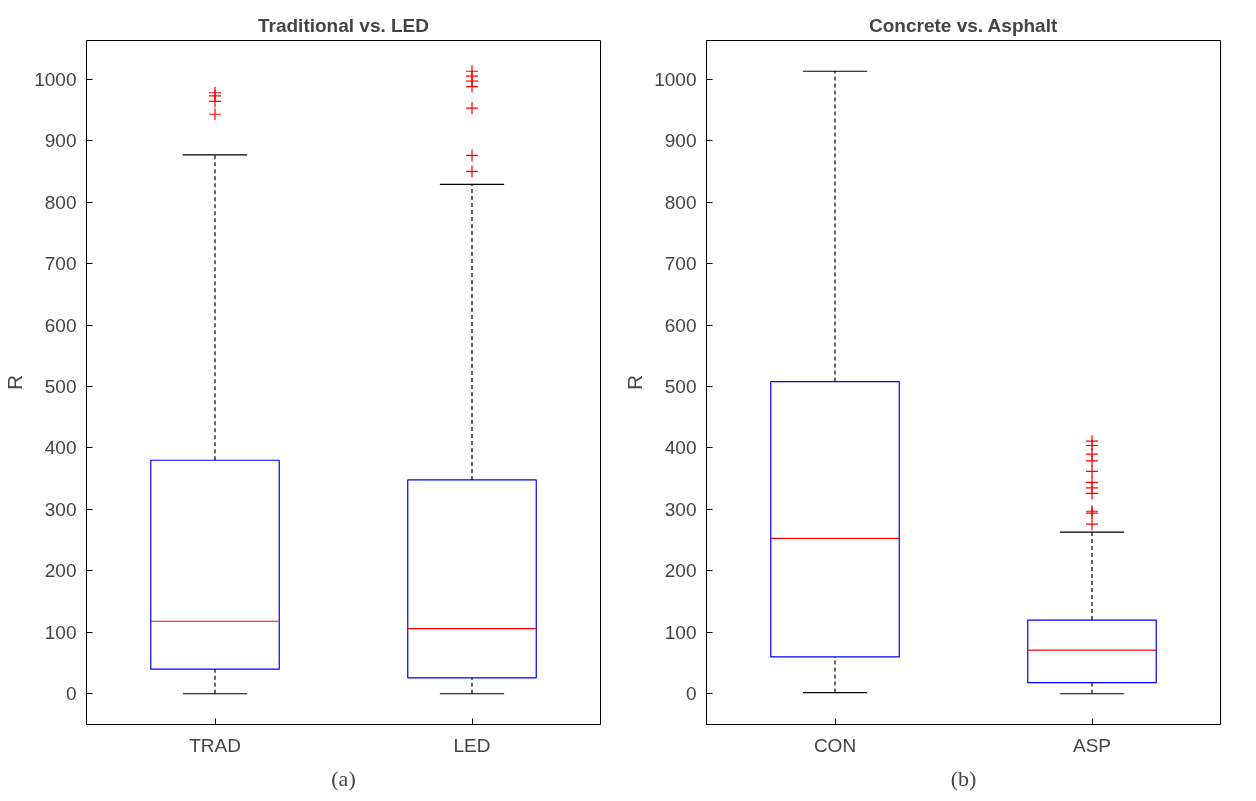  I want to click on x-tick-label: TRAD, so click(215, 745).